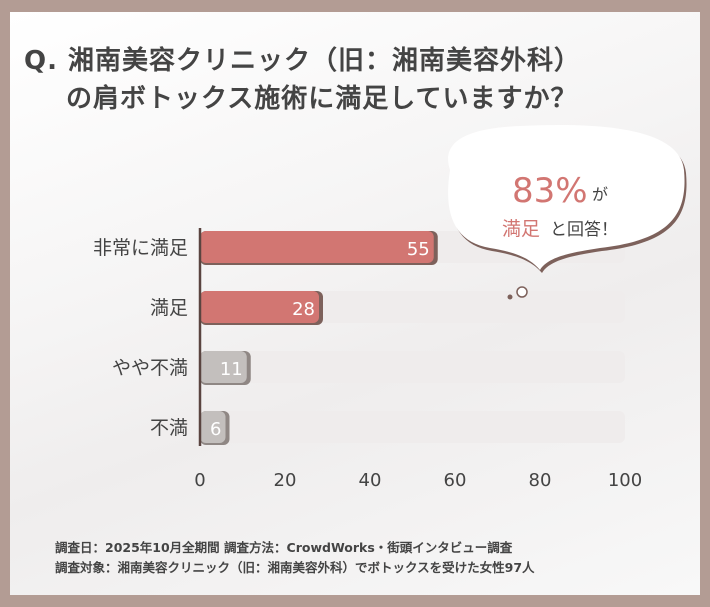  Describe the element at coordinates (521, 229) in the screenshot. I see `callout-manzoku: 満足` at that location.